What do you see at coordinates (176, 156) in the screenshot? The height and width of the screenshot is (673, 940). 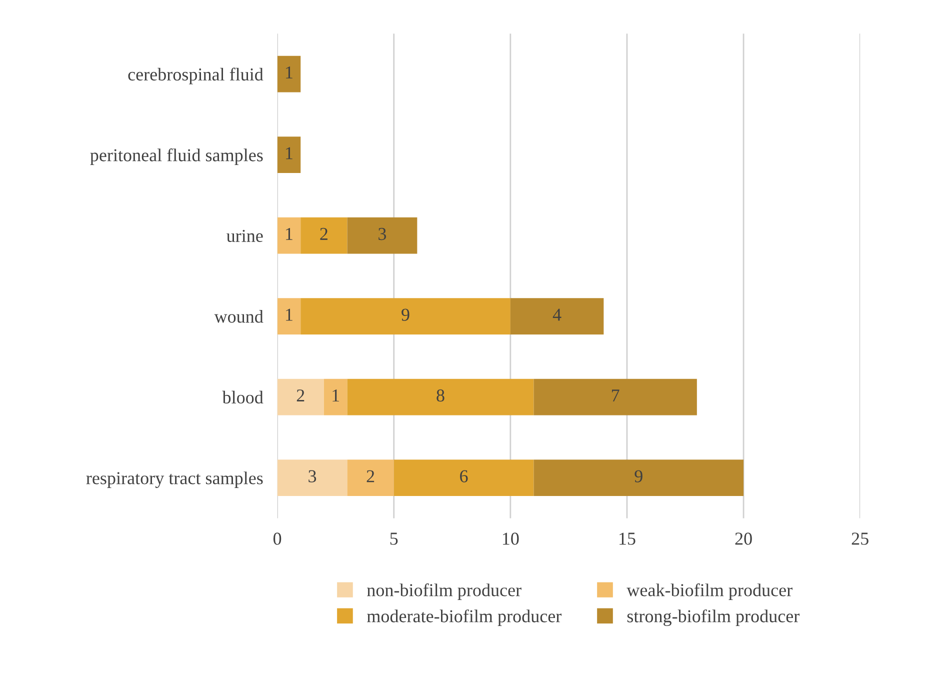 I see `y-tick-label: peritoneal fluid samples` at bounding box center [176, 156].